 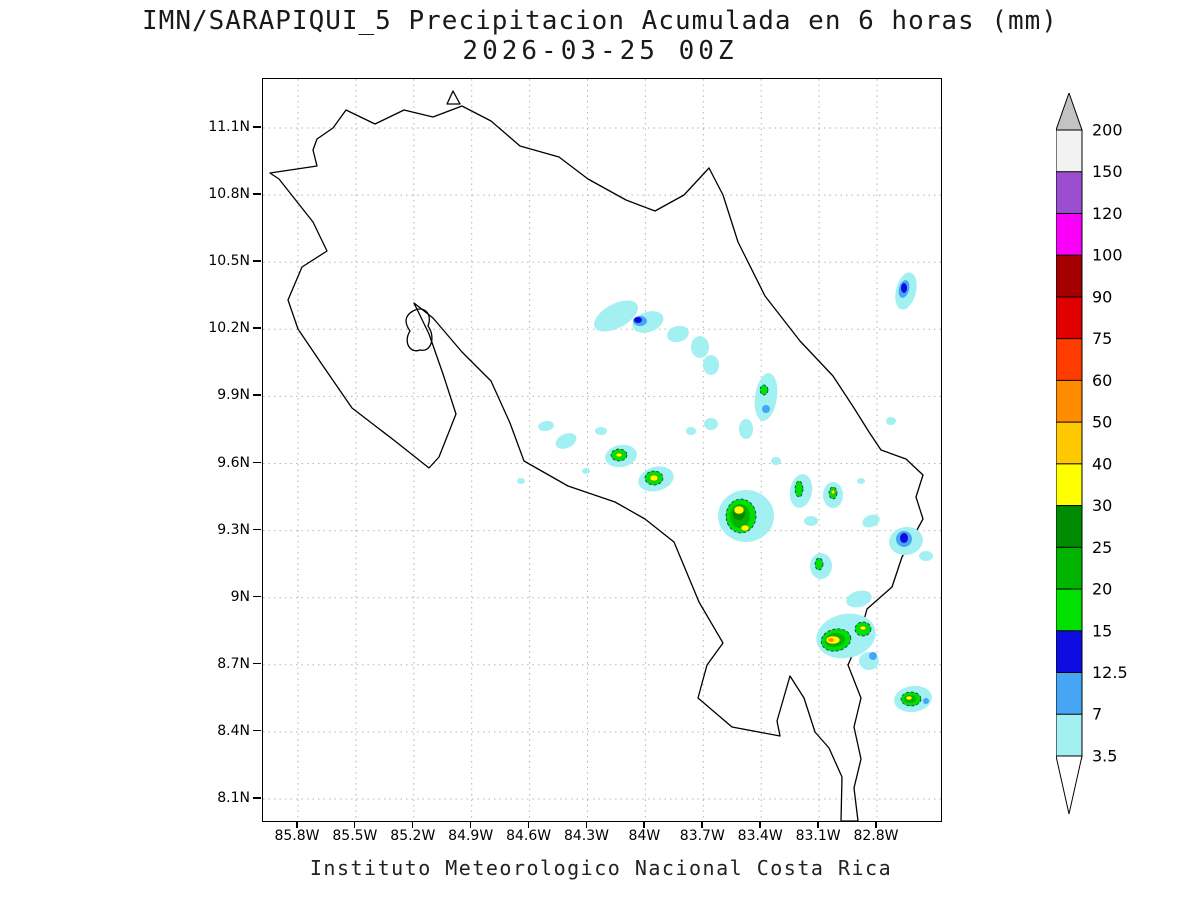 What do you see at coordinates (240, 596) in the screenshot?
I see `lat-tick-label: 9N` at bounding box center [240, 596].